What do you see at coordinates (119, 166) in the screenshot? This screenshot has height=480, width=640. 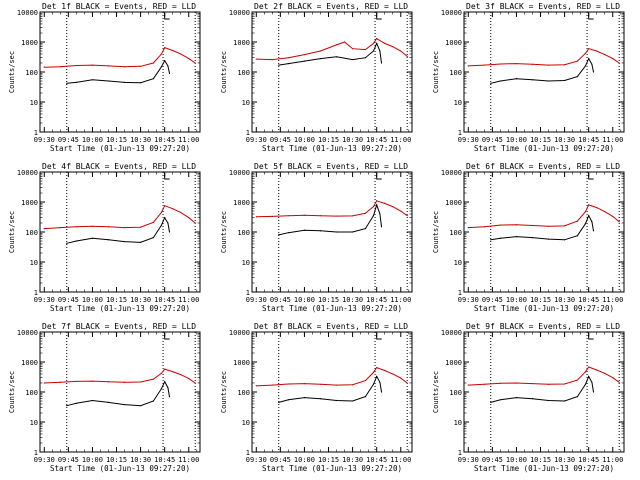 I see `chart-title: Det 4f BLACK = Events, RED = LLD` at bounding box center [119, 166].